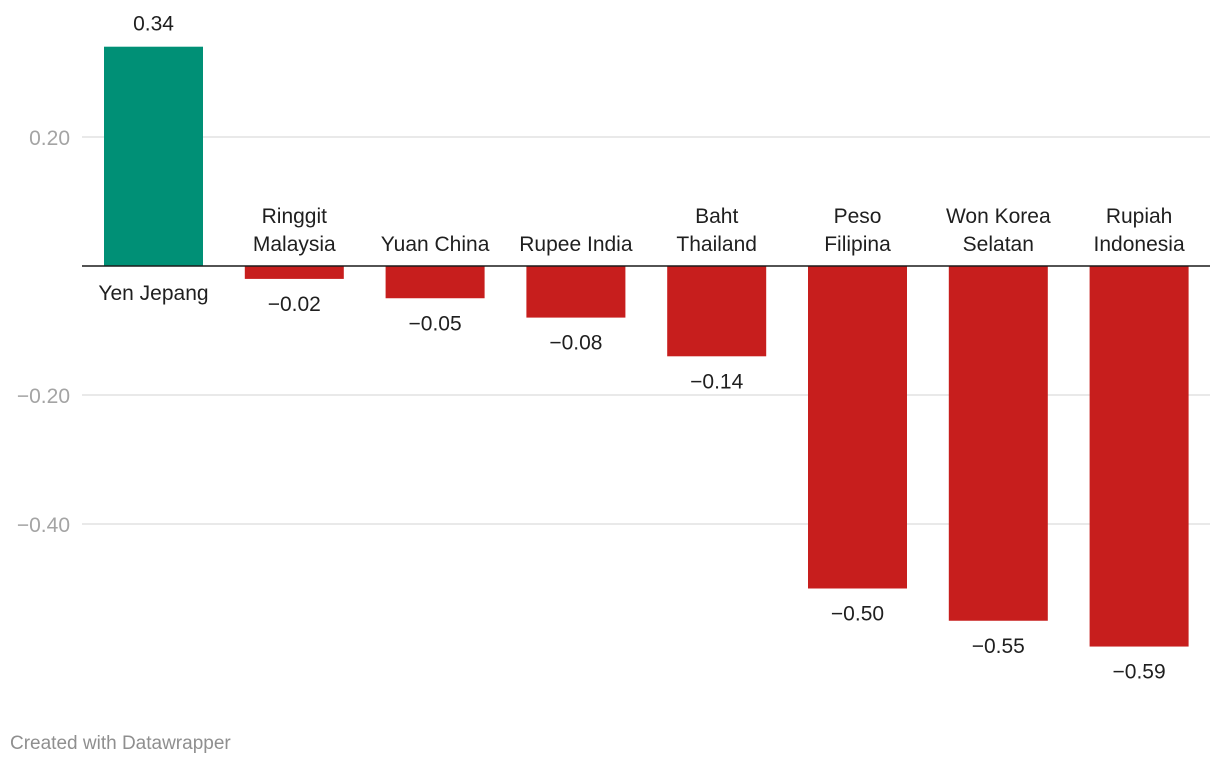  Describe the element at coordinates (153, 293) in the screenshot. I see `category-label: Yen Jepang` at that location.